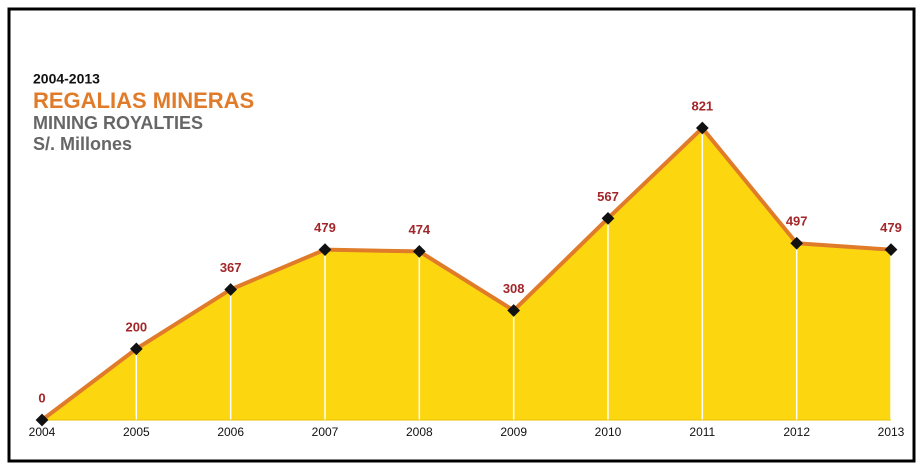  What do you see at coordinates (41, 397) in the screenshot?
I see `data-label: 0` at bounding box center [41, 397].